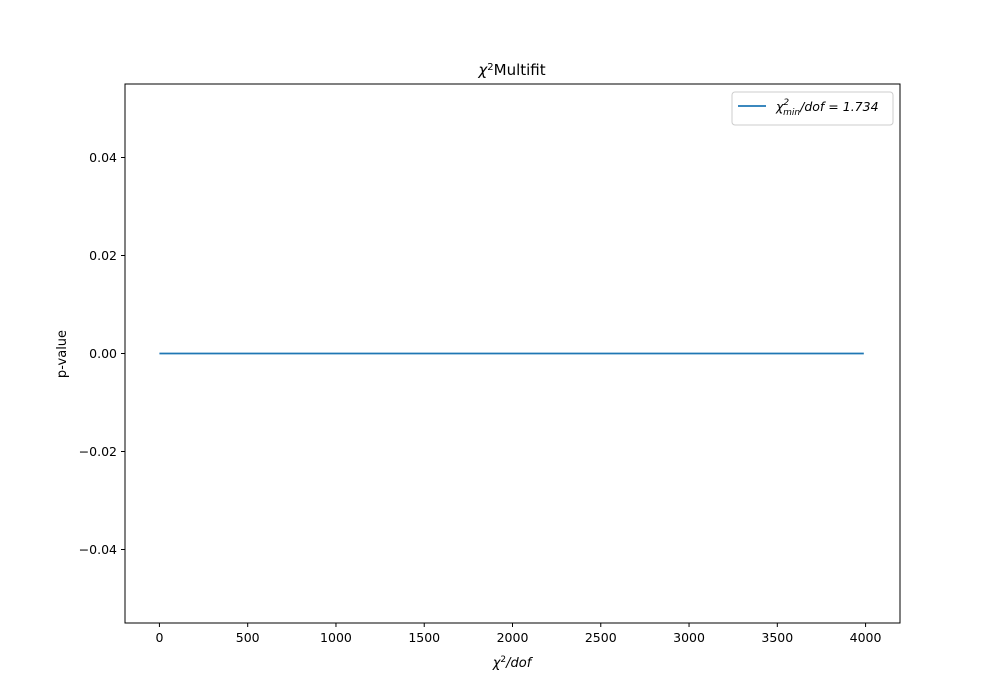 The image size is (1000, 700). What do you see at coordinates (248, 637) in the screenshot?
I see `x-tick-label: 500` at bounding box center [248, 637].